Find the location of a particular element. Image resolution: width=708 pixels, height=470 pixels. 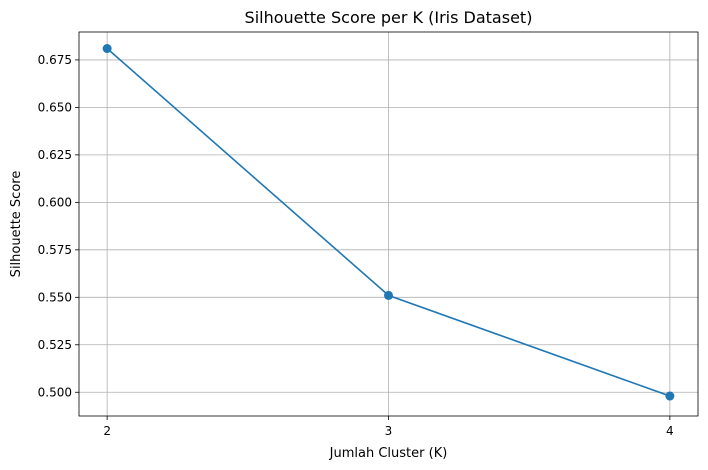

y-axis-label: Silhouette Score is located at coordinates (16, 224).